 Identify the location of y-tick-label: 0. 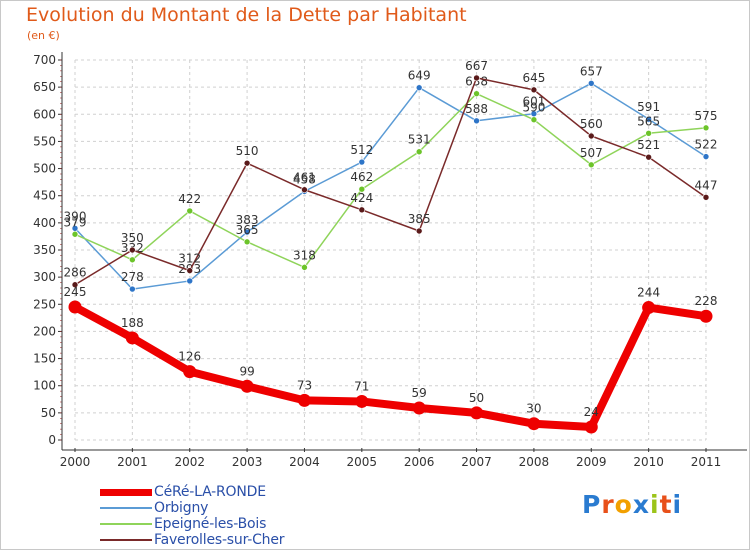
(52, 440).